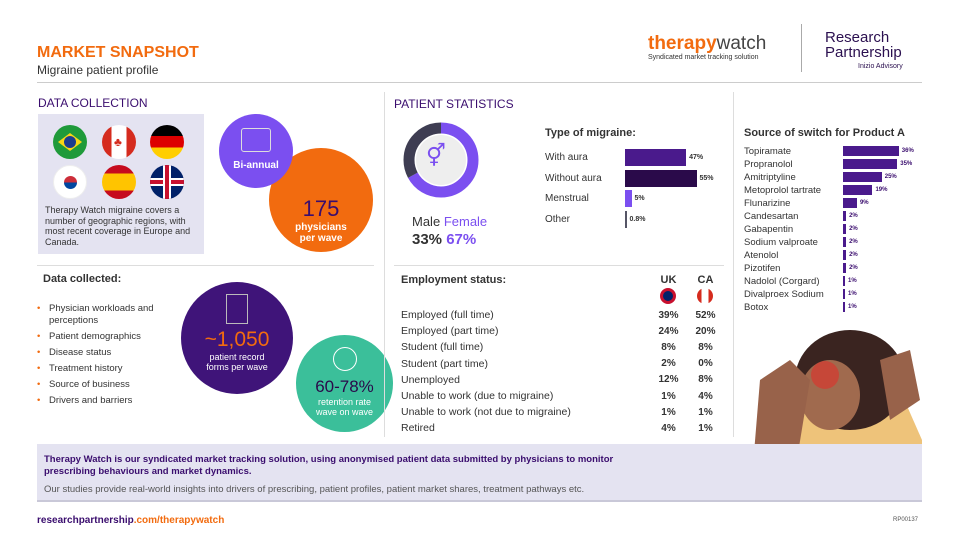 Image resolution: width=960 pixels, height=540 pixels. I want to click on switch-bar-row: Nadolol (Corgard) 1%, so click(800, 281).